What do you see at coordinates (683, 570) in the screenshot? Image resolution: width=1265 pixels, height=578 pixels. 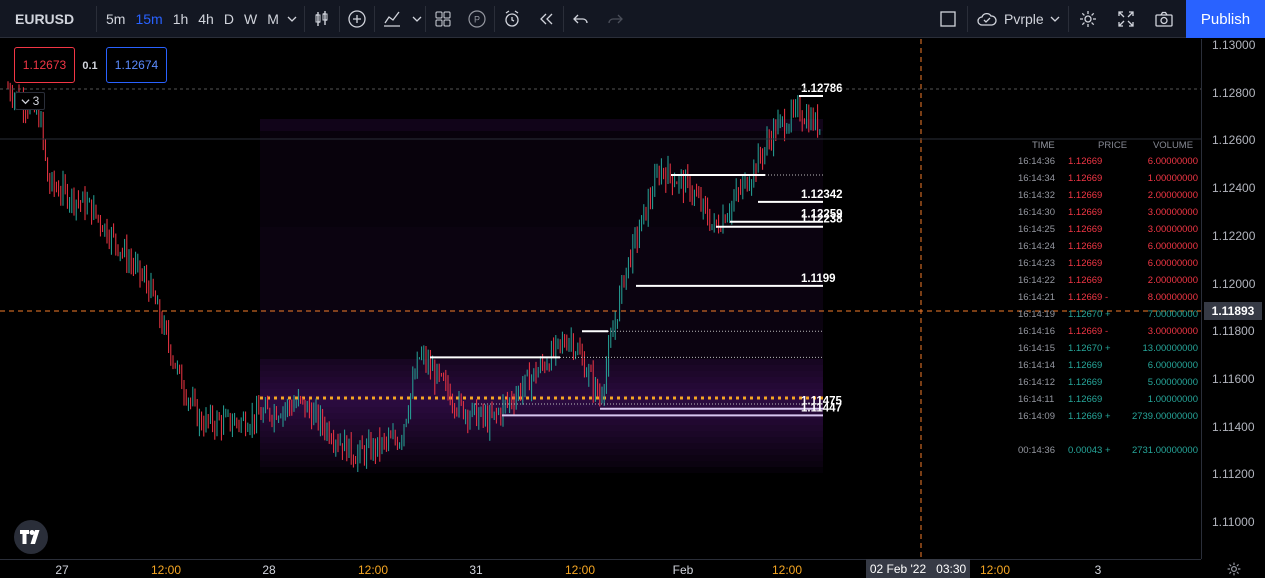 I see `time-axis-label: Feb` at bounding box center [683, 570].